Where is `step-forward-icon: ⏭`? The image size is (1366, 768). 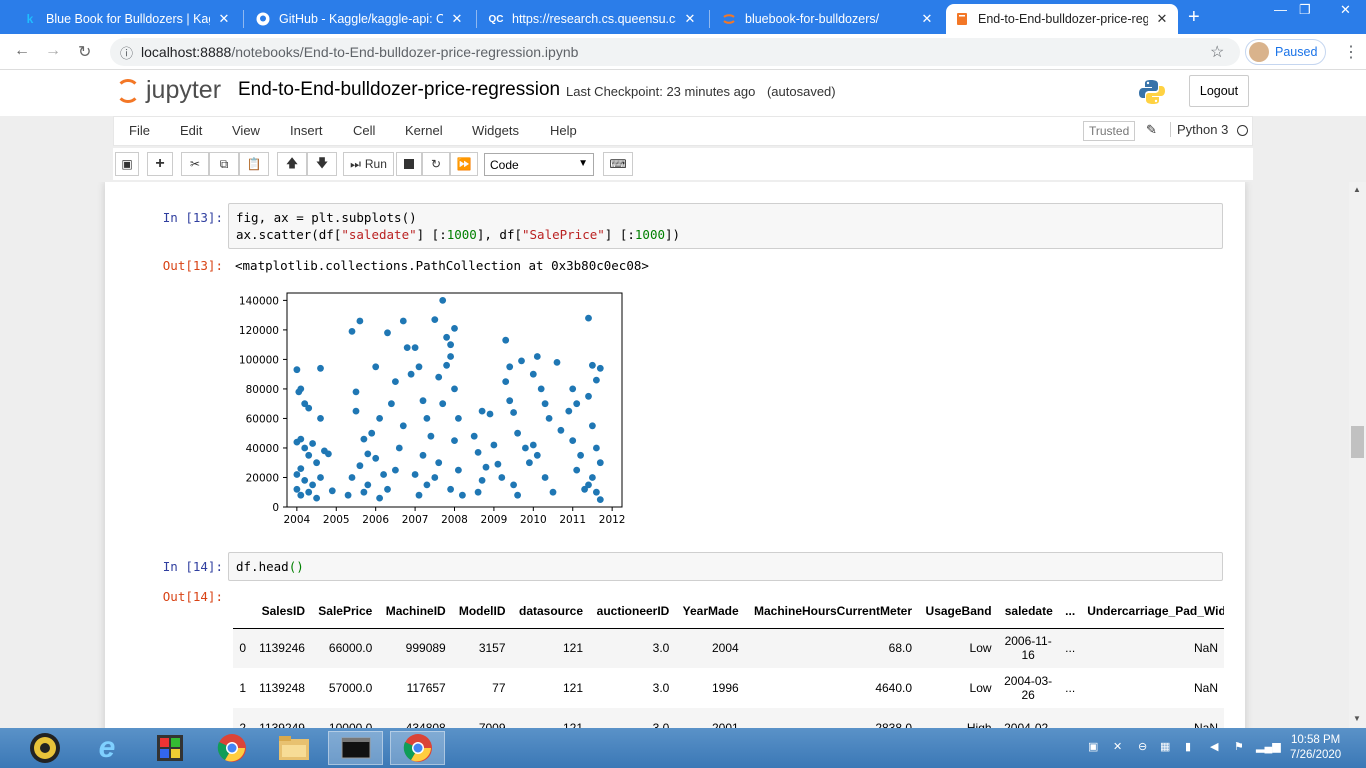
step-forward-icon: ⏭ is located at coordinates (355, 163).